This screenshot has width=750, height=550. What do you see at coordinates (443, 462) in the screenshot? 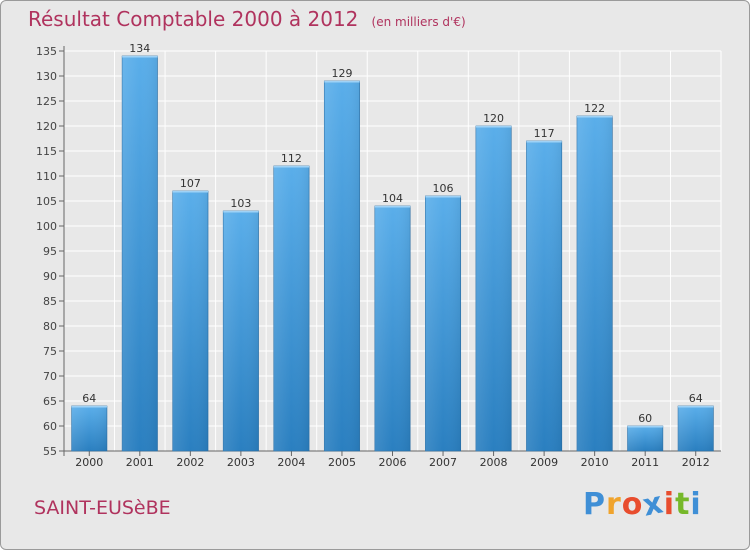
I see `x-tick-label: 2007` at bounding box center [443, 462].